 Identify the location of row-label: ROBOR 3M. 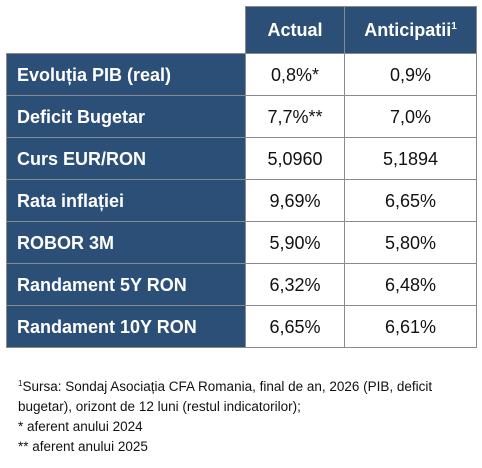
(126, 242).